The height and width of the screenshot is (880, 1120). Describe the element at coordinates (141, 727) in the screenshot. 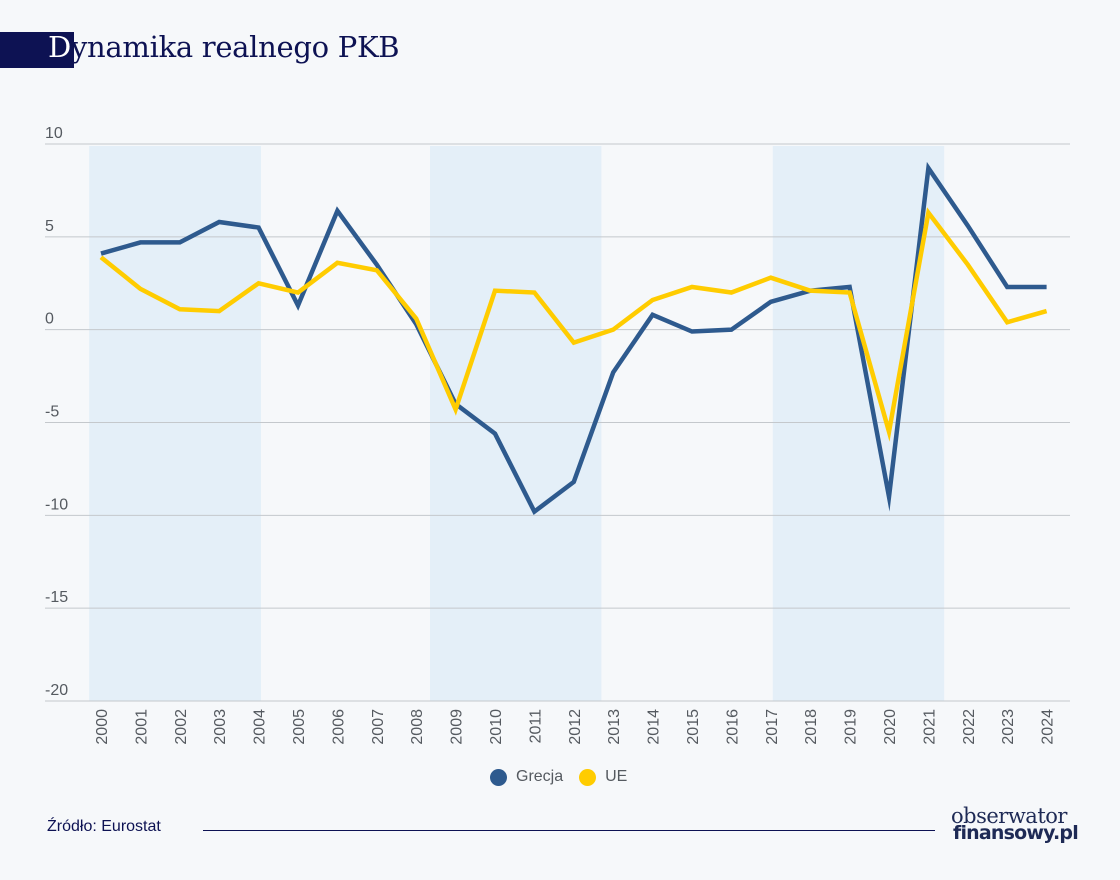

I see `x-tick-label: 2001` at that location.